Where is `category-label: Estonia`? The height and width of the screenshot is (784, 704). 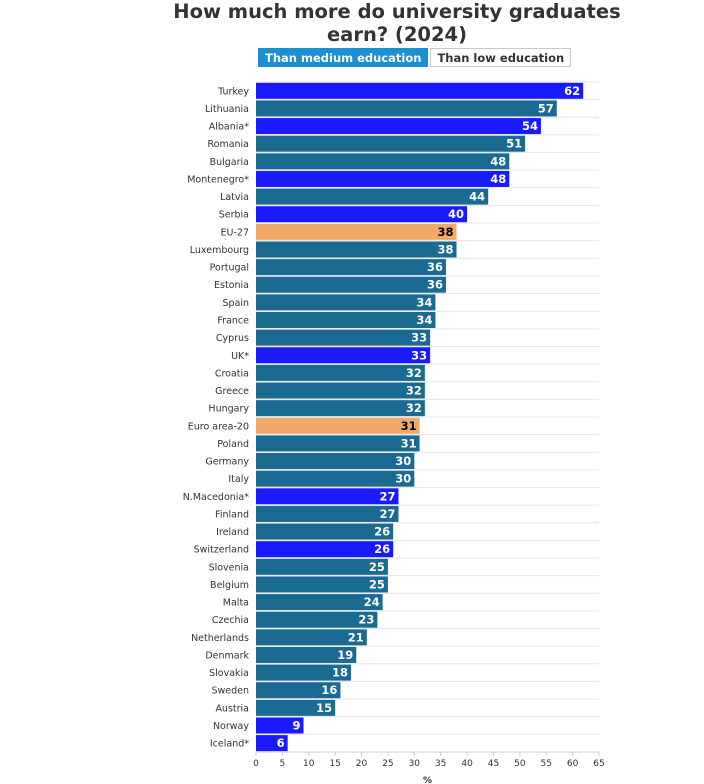
category-label: Estonia is located at coordinates (231, 285).